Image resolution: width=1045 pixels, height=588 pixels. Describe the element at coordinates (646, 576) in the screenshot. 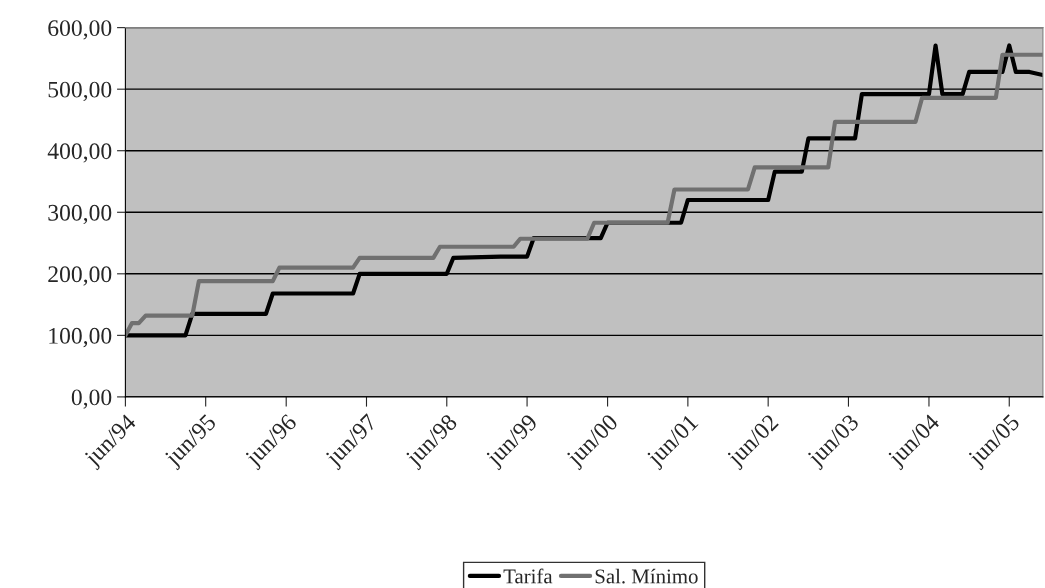

I see `legend-label: Sal. Mínimo` at that location.